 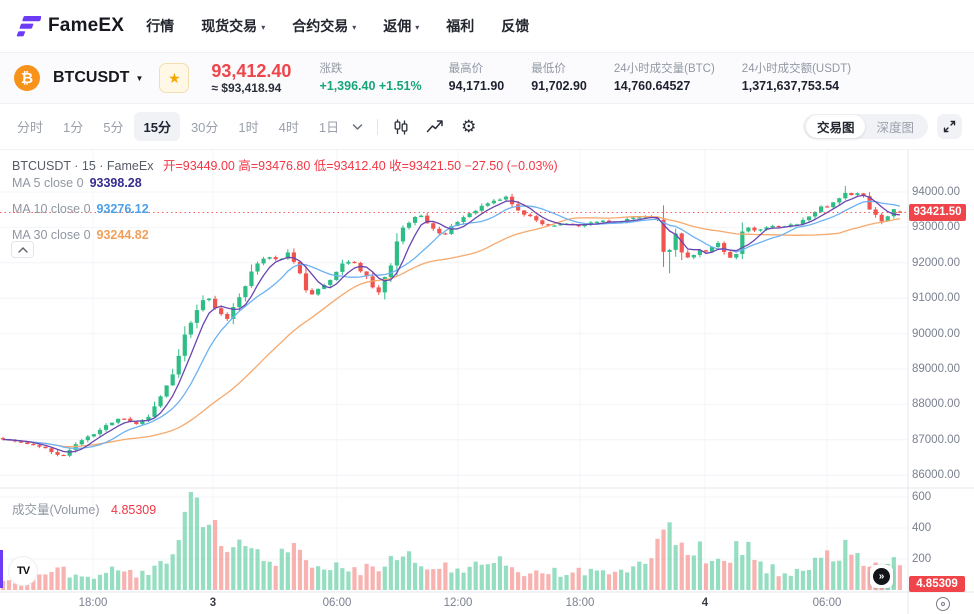 What do you see at coordinates (922, 559) in the screenshot?
I see `volume-axis-label: 200` at bounding box center [922, 559].